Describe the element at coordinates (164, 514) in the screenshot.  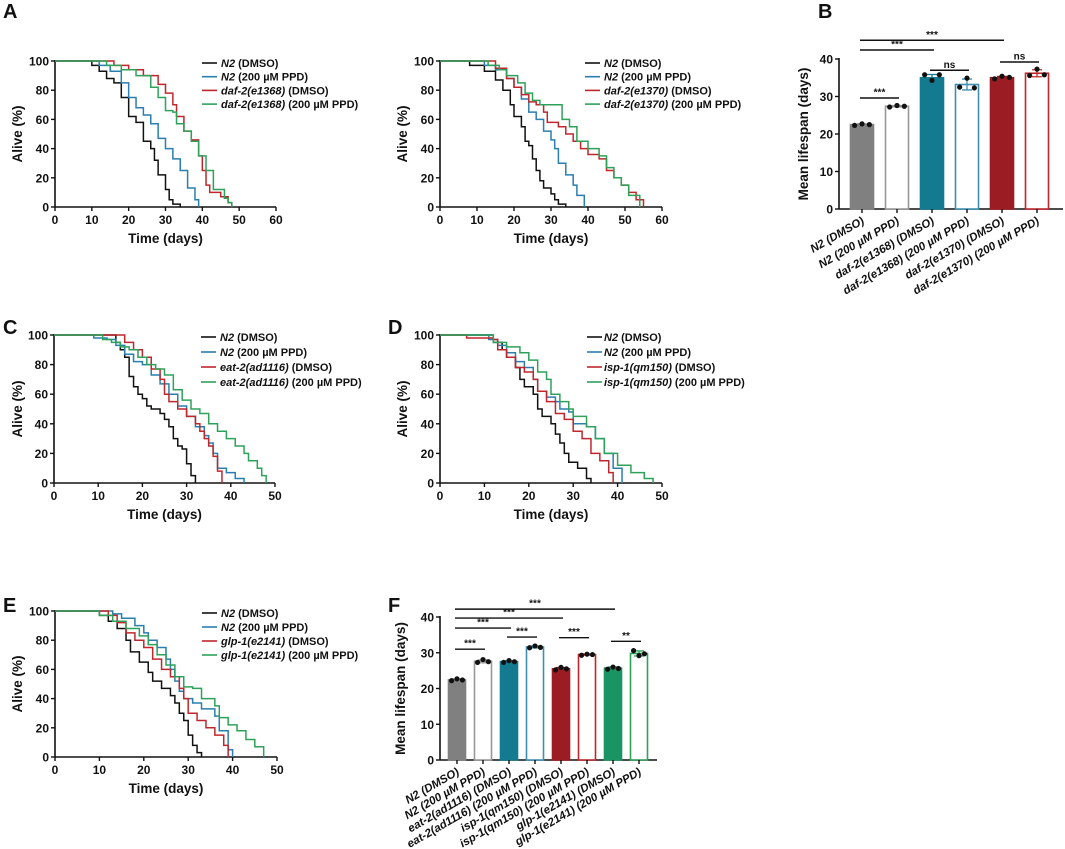
I see `x-axis-title: Time (days)` at that location.